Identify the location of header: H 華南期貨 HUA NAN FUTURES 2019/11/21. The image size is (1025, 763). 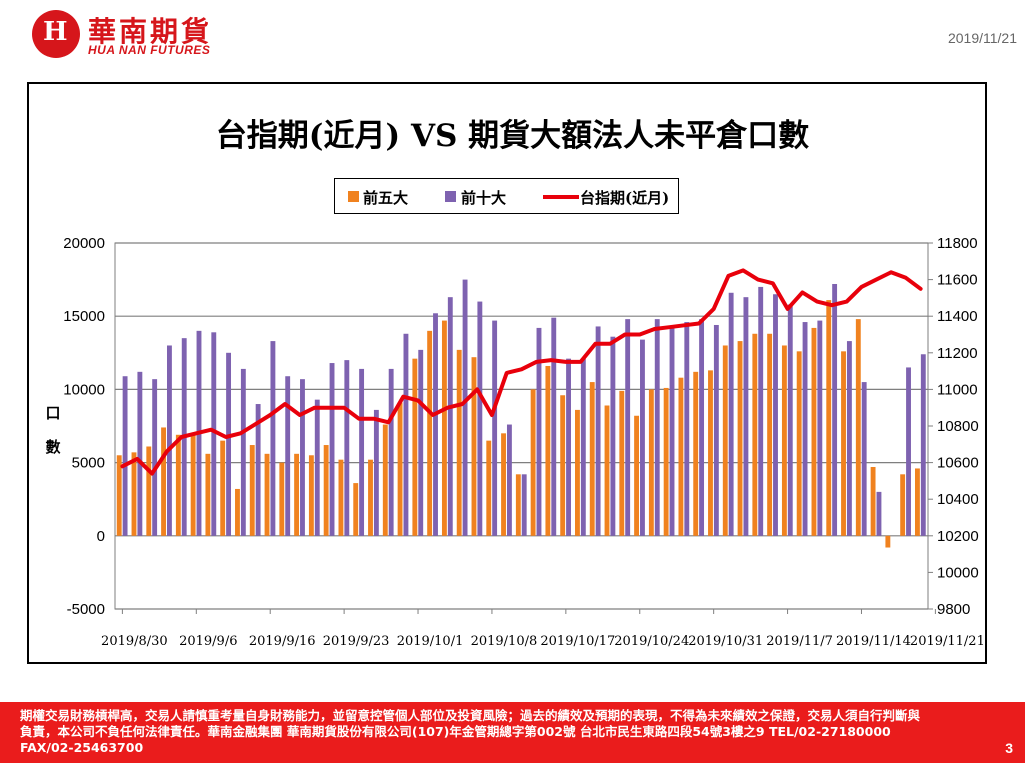
(512, 35).